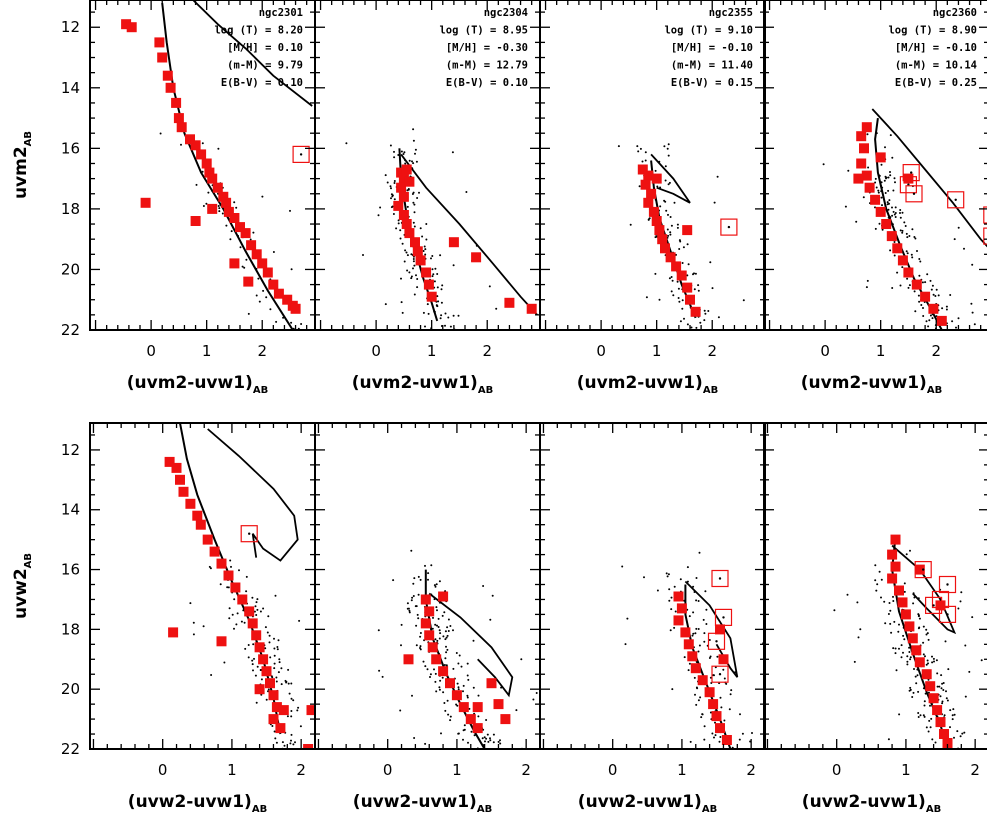 This screenshot has width=987, height=820. I want to click on nonmember-dot, so click(947, 584).